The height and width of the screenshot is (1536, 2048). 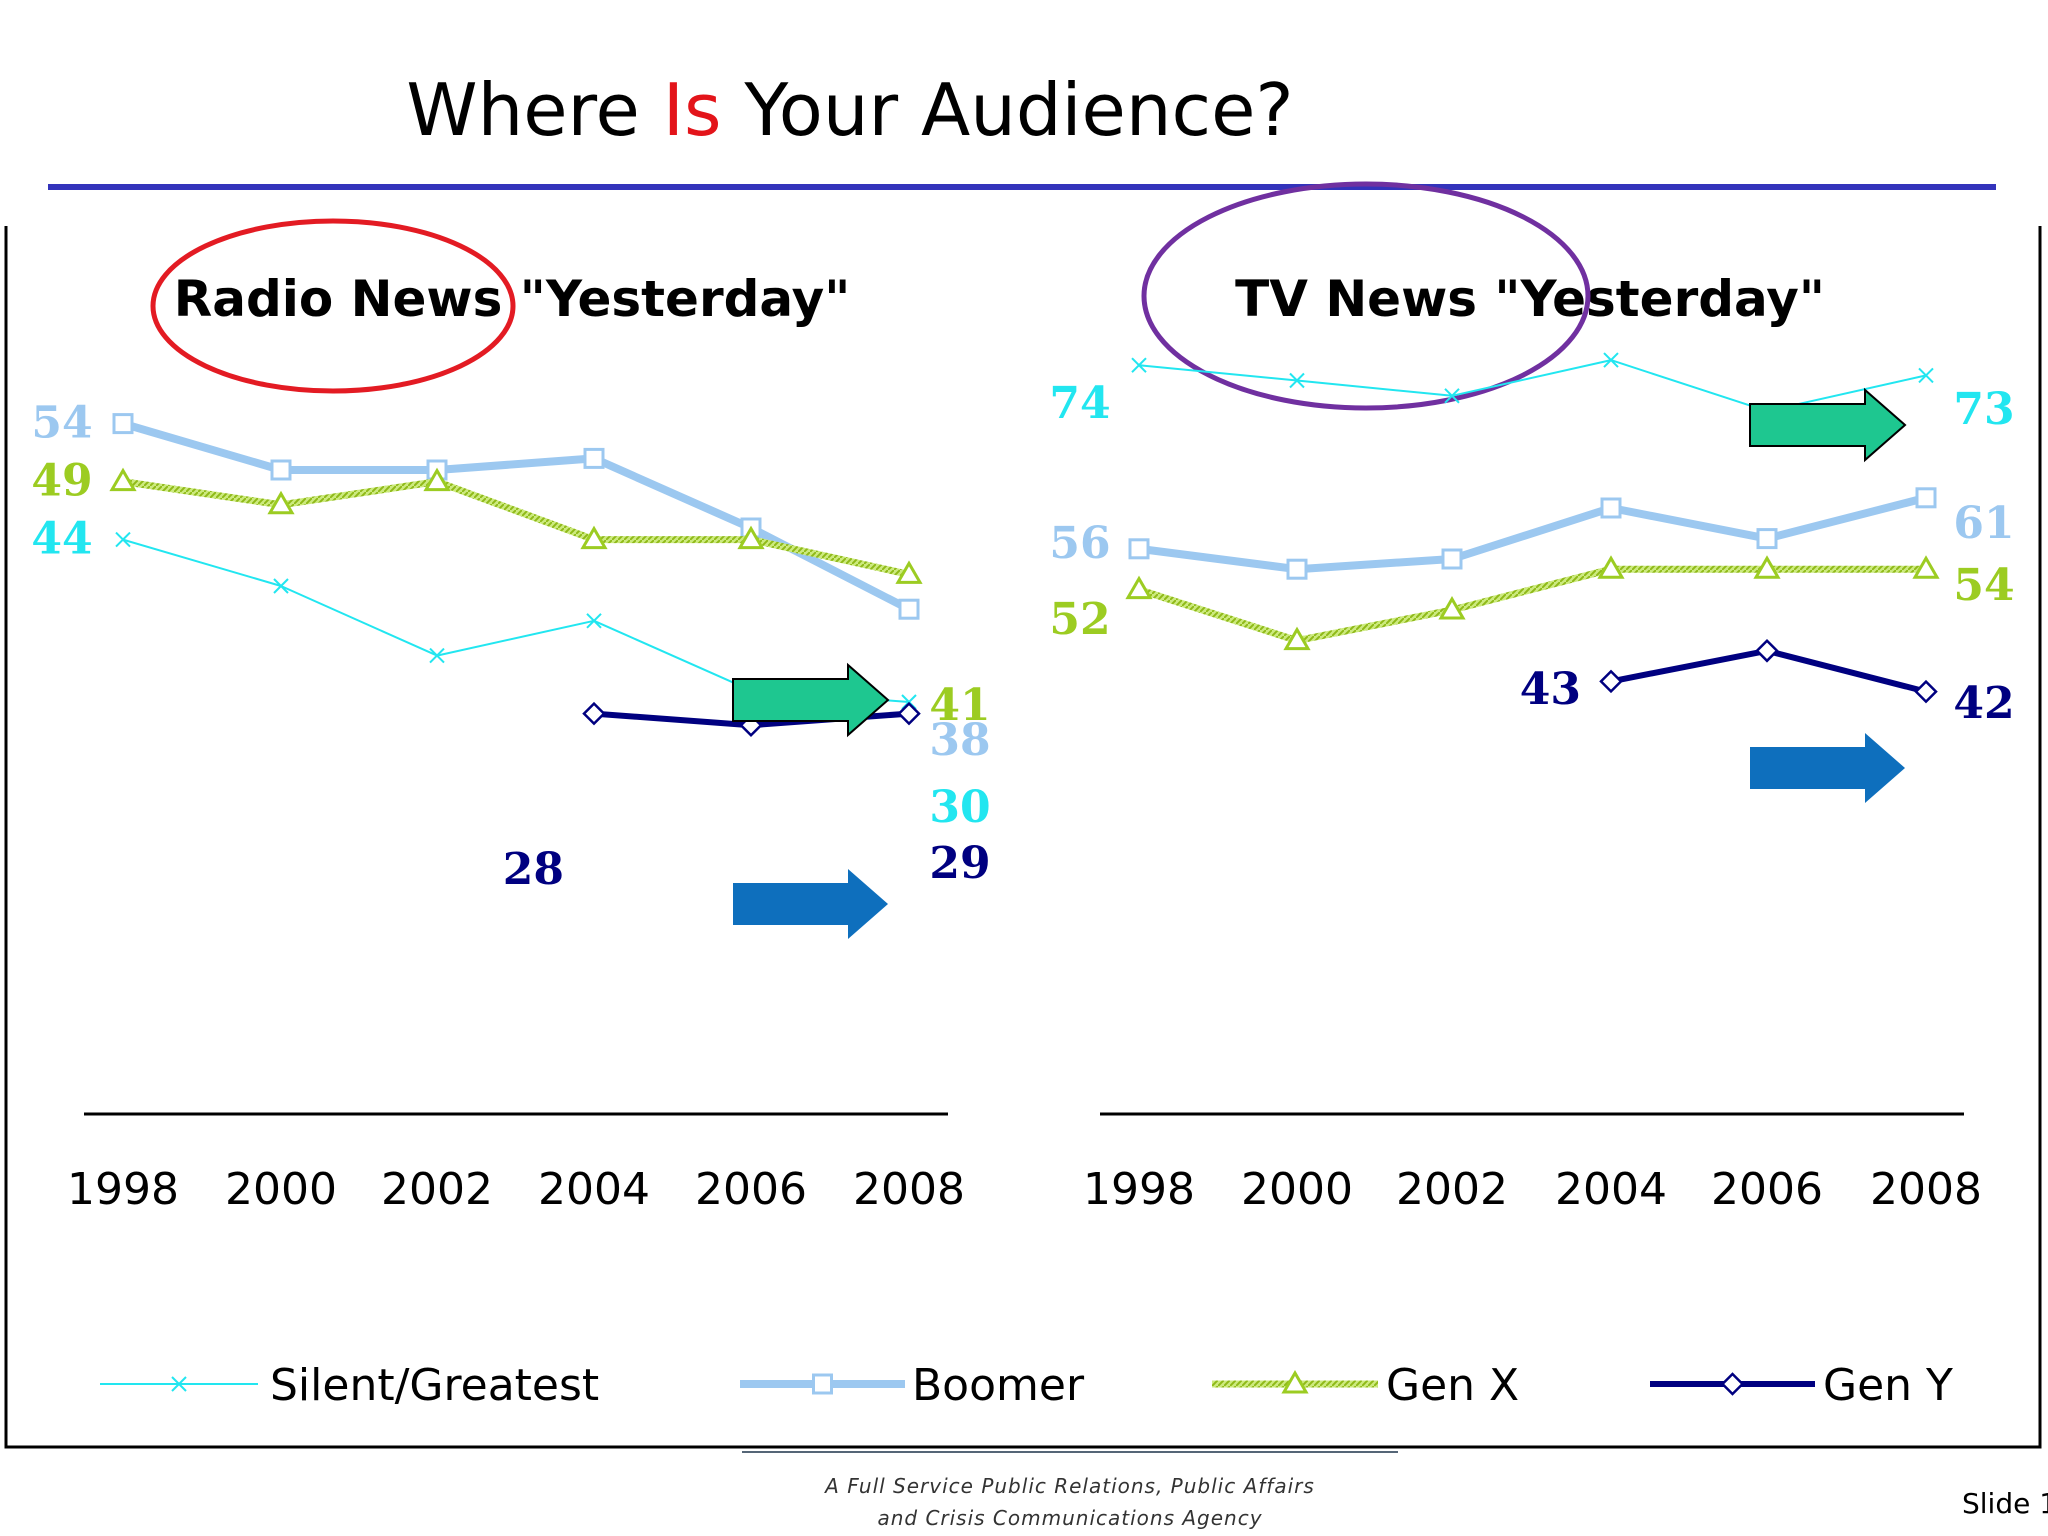 What do you see at coordinates (1983, 409) in the screenshot?
I see `last-value-label: 73` at bounding box center [1983, 409].